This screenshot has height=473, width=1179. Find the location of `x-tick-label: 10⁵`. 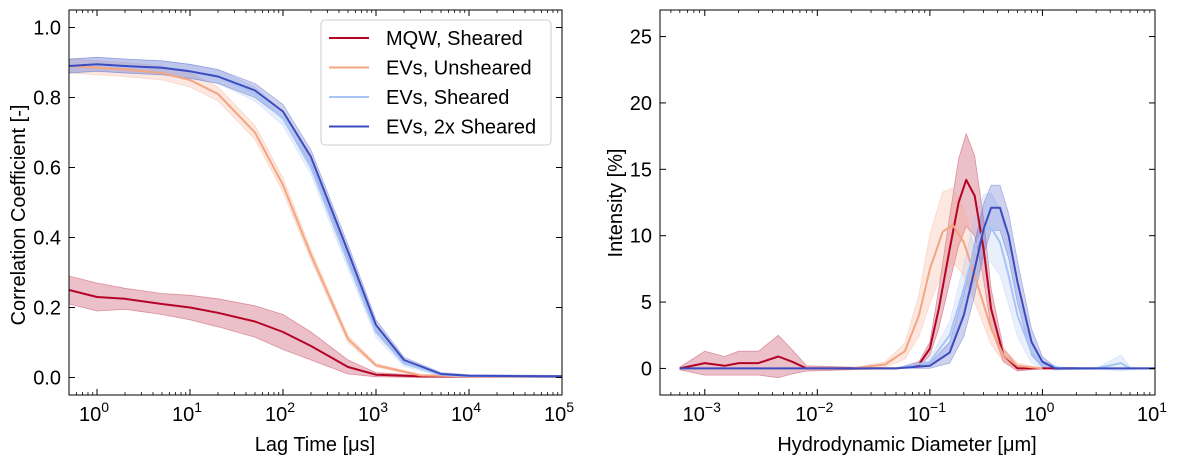

x-tick-label: 10⁵ is located at coordinates (559, 412).